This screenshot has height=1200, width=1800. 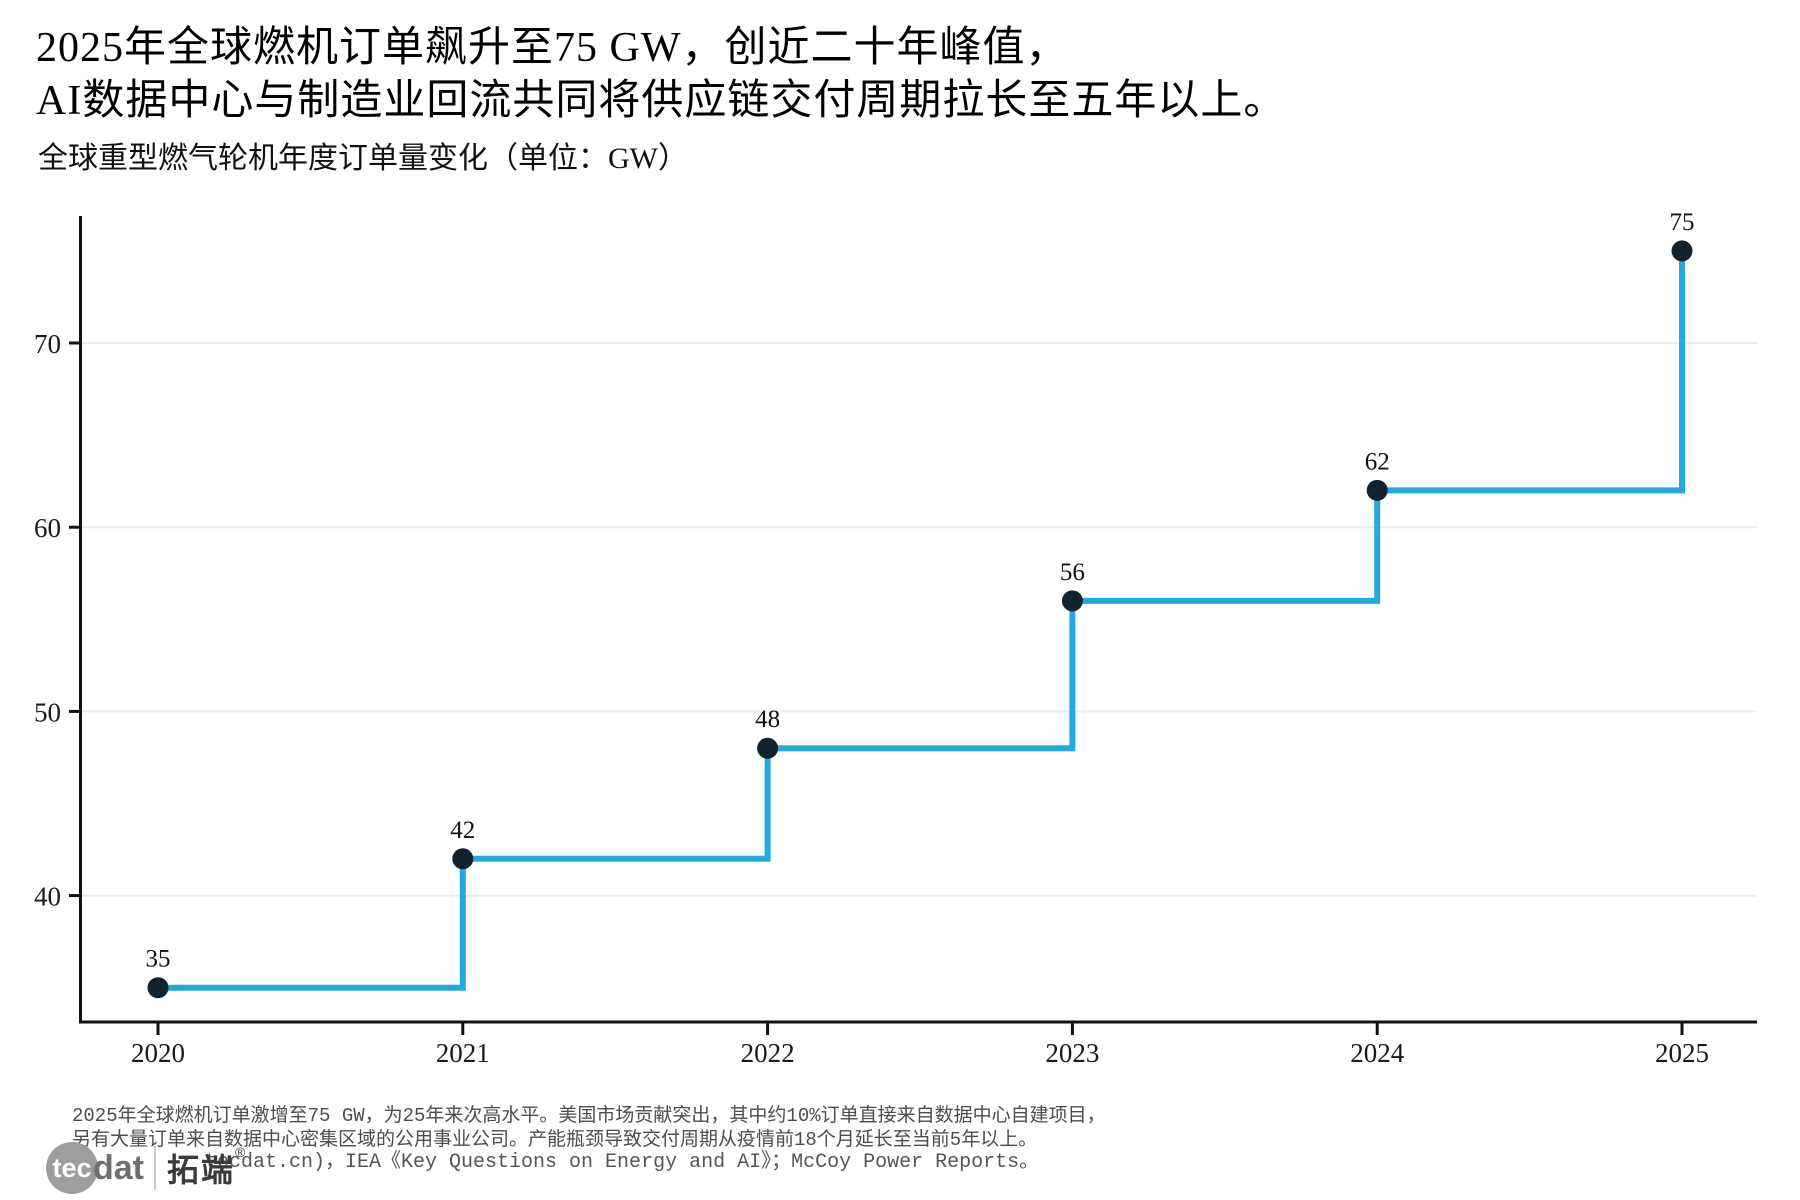 I want to click on tecdat-logo-circle-icon: tec, so click(x=72, y=1168).